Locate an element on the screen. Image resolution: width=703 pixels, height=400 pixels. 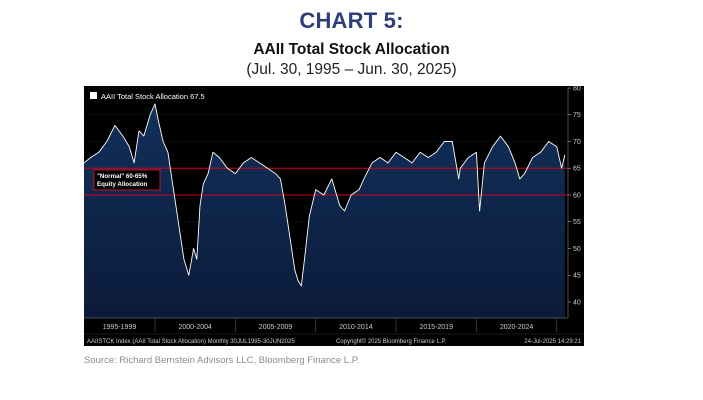
y-tick-label-75: 75 is located at coordinates (577, 115).